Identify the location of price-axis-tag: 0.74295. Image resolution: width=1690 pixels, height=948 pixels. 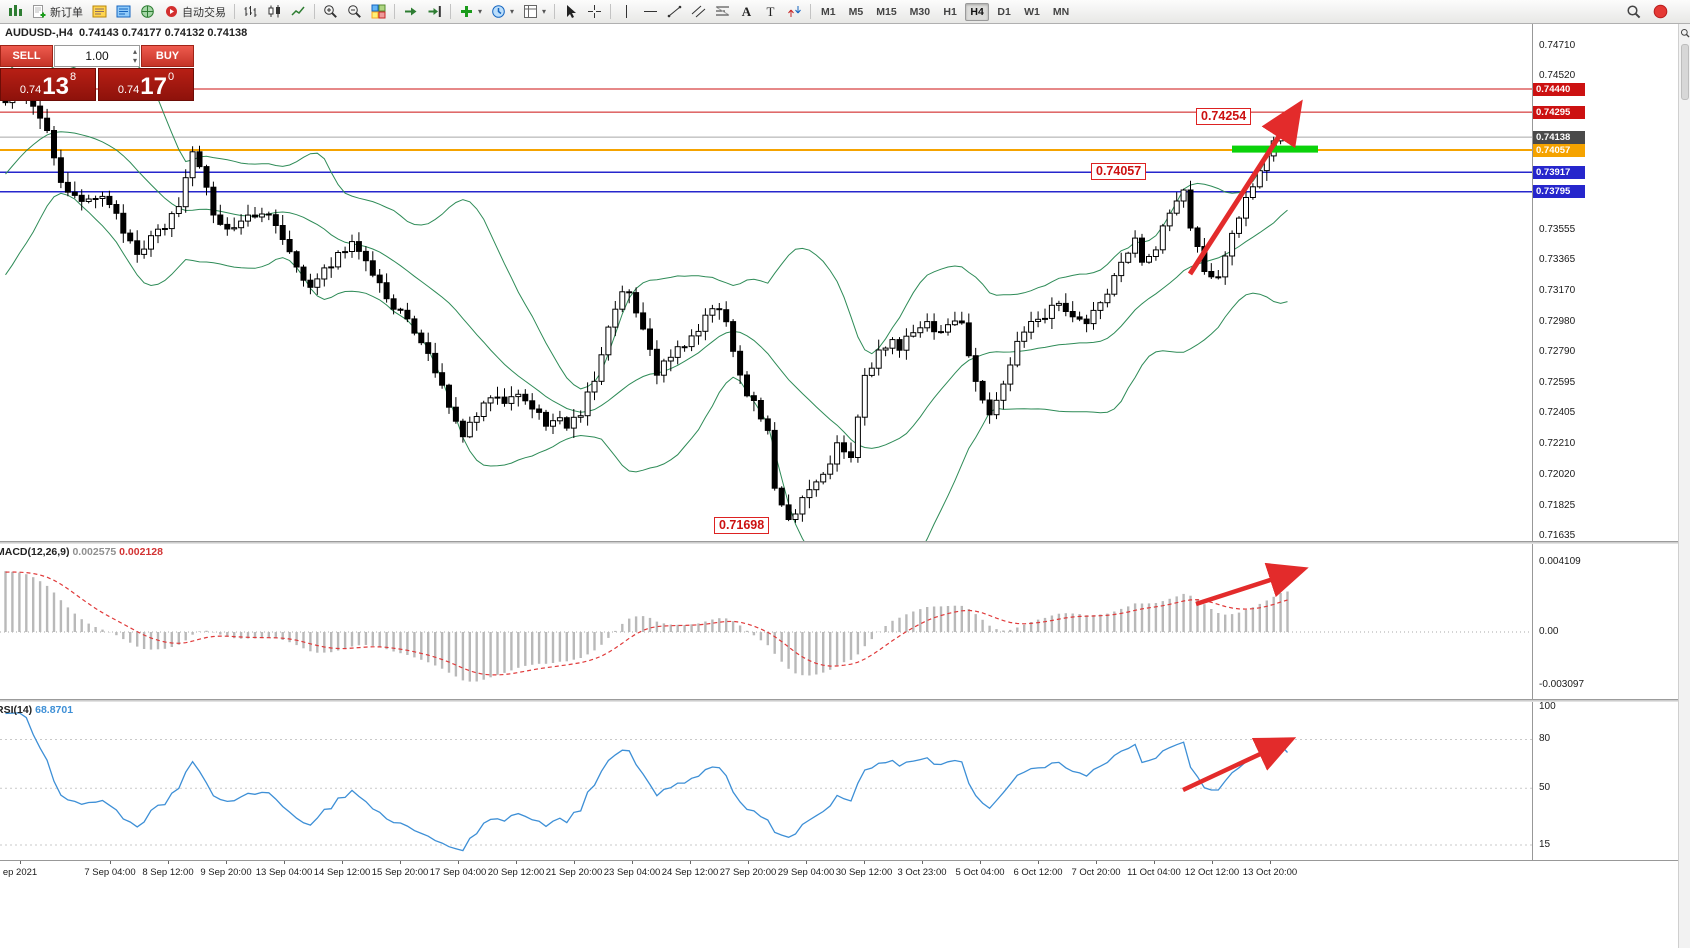
(1559, 112).